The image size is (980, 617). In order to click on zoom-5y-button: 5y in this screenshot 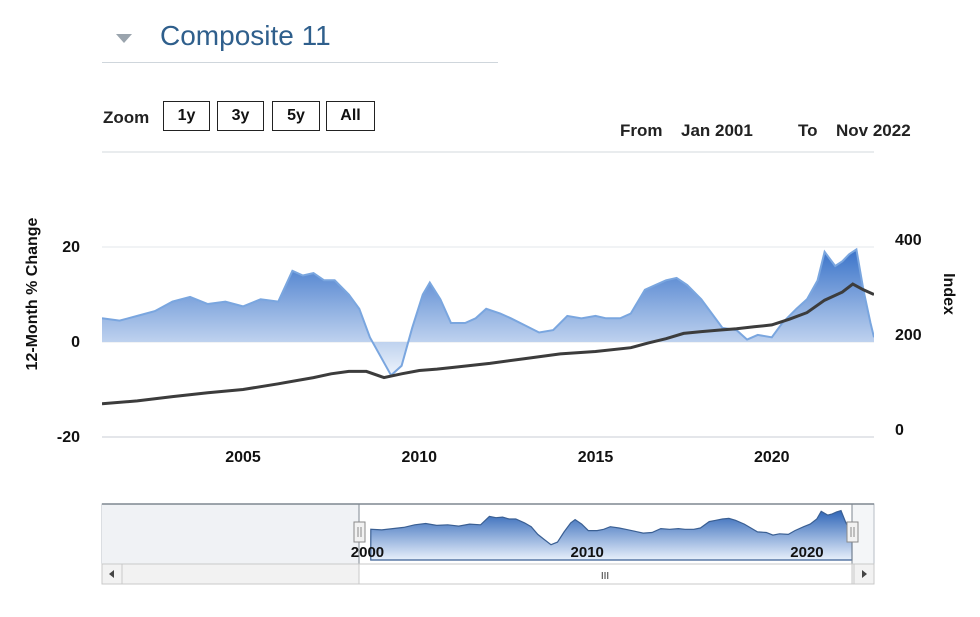, I will do `click(296, 116)`.